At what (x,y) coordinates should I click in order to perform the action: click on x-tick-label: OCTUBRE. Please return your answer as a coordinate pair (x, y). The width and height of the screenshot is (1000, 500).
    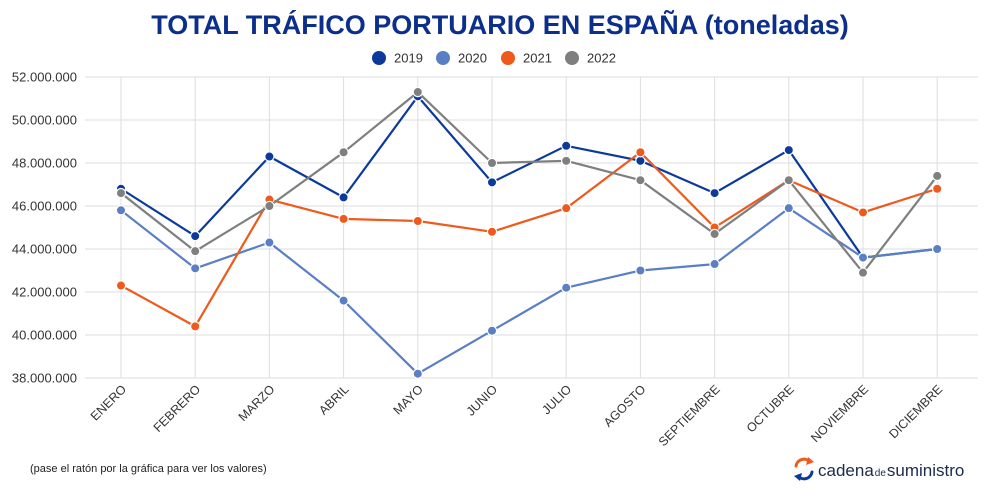
    Looking at the image, I should click on (770, 408).